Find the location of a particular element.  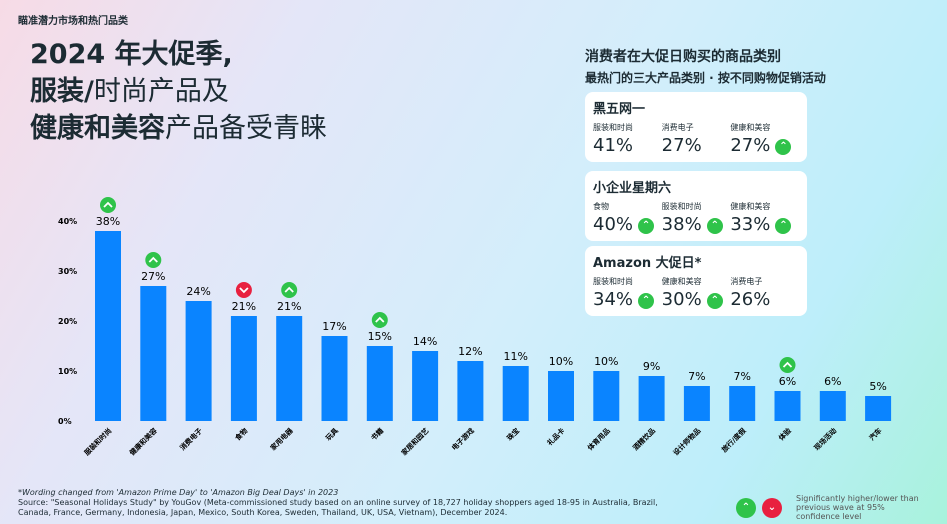

stat-value: 30% is located at coordinates (681, 299).